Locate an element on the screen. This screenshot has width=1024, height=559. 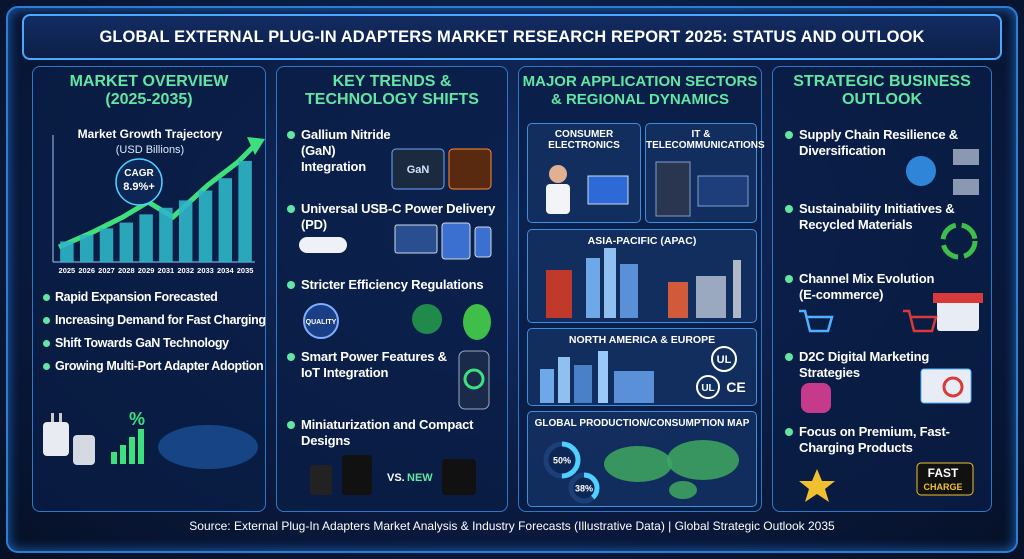
bullet: Increasing Demand for Fast Charging is located at coordinates (154, 320).